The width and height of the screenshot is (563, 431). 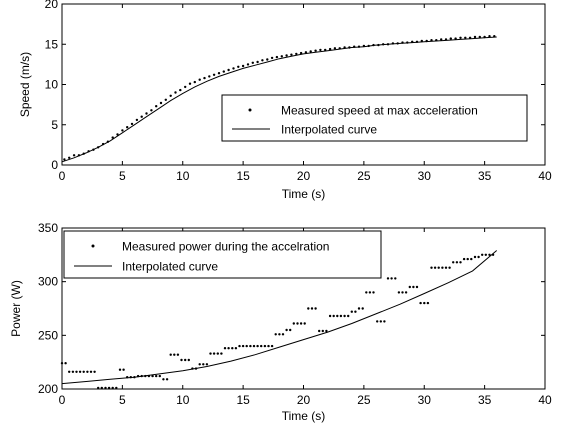 I want to click on speed-x-tick-label: 25, so click(x=364, y=176).